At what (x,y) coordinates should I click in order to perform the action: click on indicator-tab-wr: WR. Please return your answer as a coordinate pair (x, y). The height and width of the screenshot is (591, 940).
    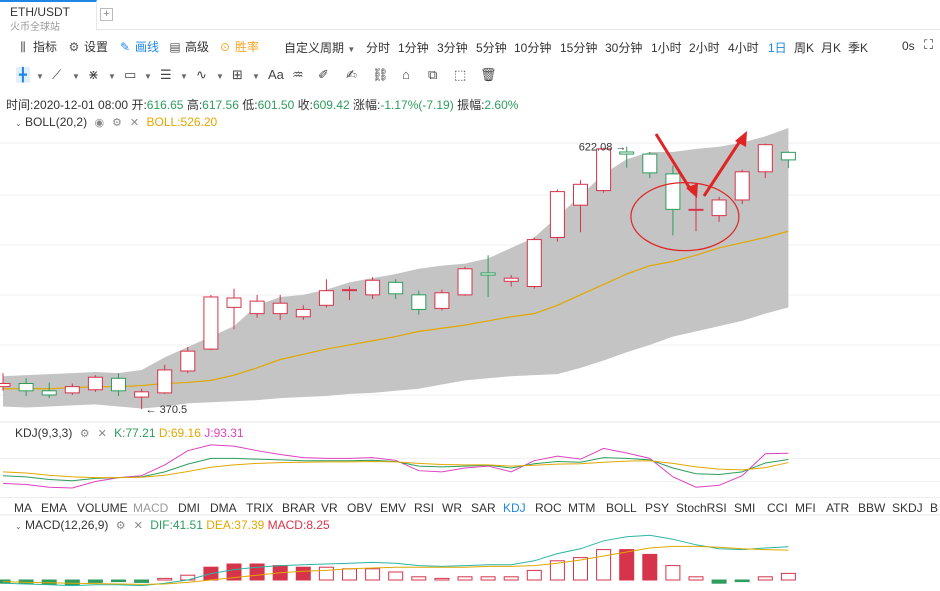
    Looking at the image, I should click on (452, 508).